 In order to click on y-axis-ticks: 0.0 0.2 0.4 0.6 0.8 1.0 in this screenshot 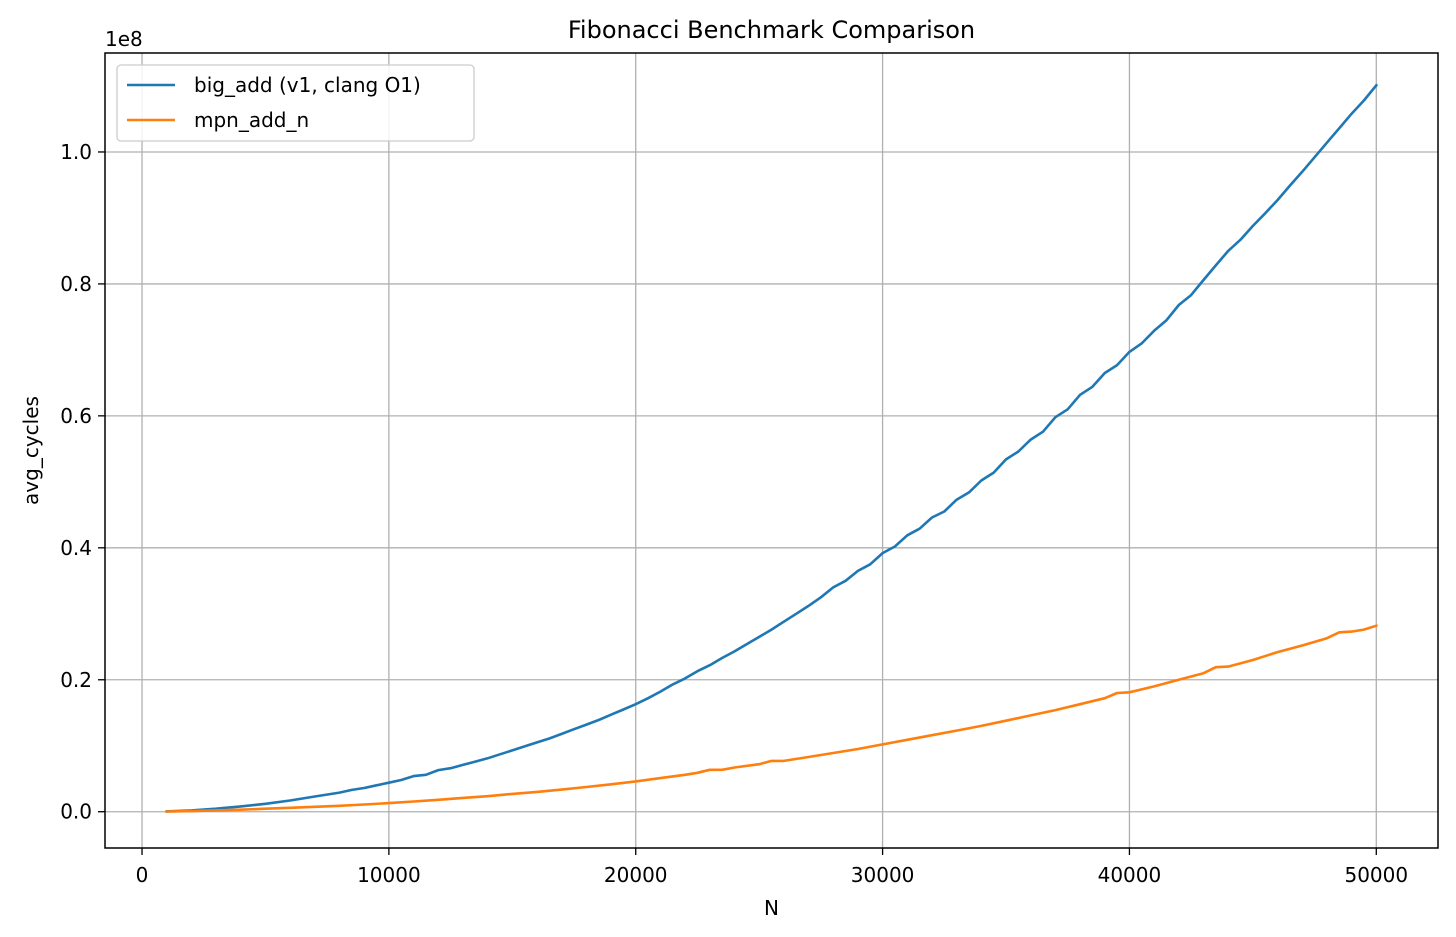, I will do `click(82, 482)`.